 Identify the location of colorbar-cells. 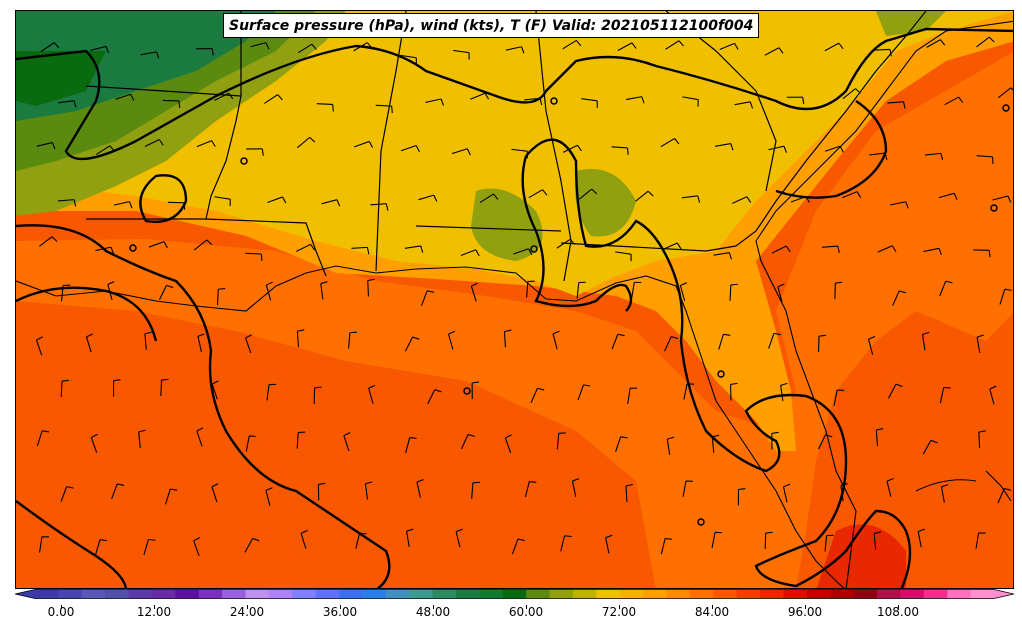
(515, 594).